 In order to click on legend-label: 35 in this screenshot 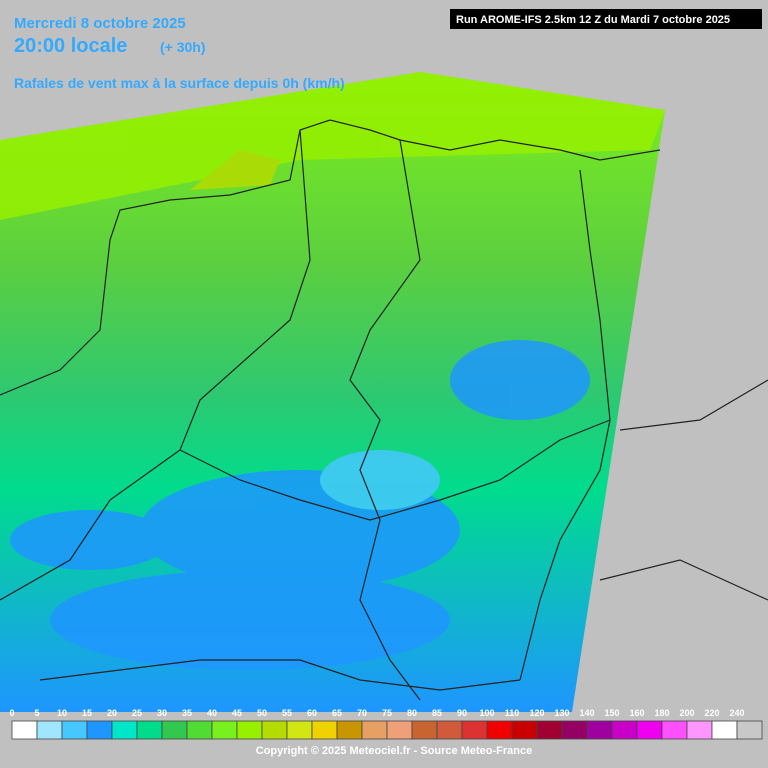, I will do `click(187, 713)`.